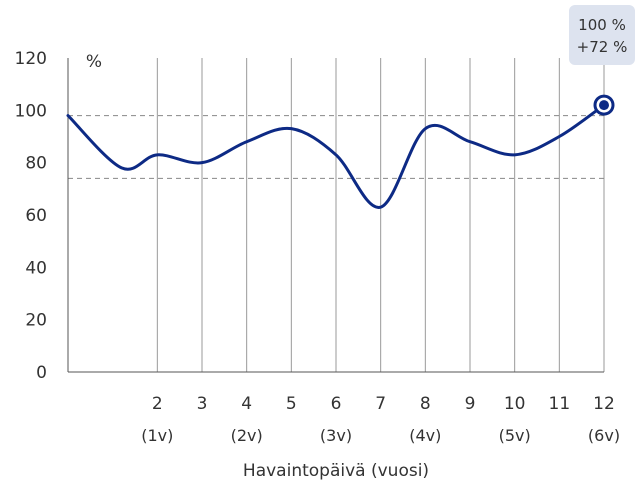 The image size is (644, 491). What do you see at coordinates (380, 419) in the screenshot?
I see `x-tick-labels: 2 (1v) 3 4 (2v) 5 6 (3v) 7 8 (4v) 9 10 (5v) 11 12 (6v)` at bounding box center [380, 419].